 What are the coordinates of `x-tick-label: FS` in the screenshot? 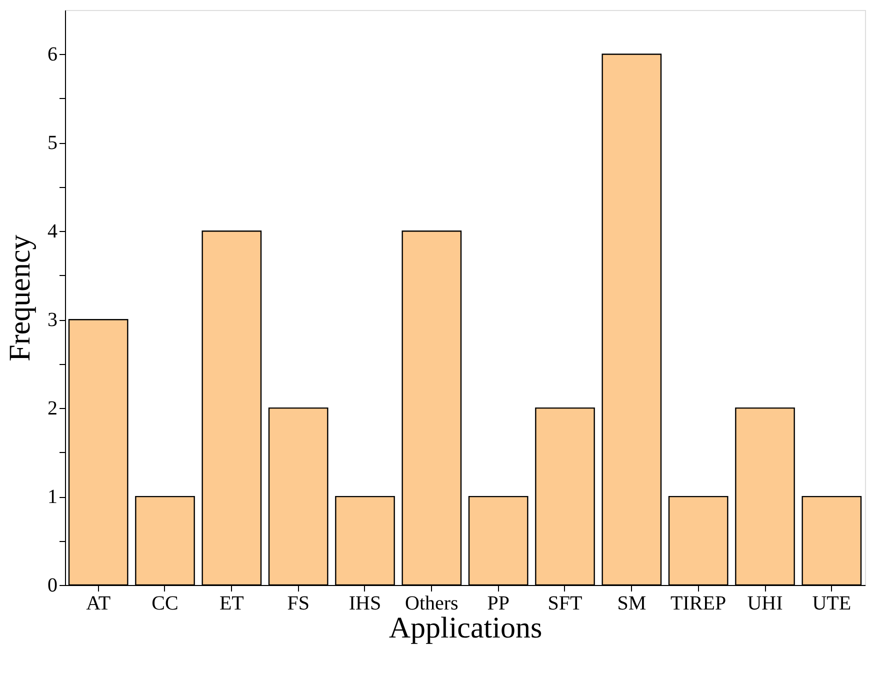 It's located at (298, 603).